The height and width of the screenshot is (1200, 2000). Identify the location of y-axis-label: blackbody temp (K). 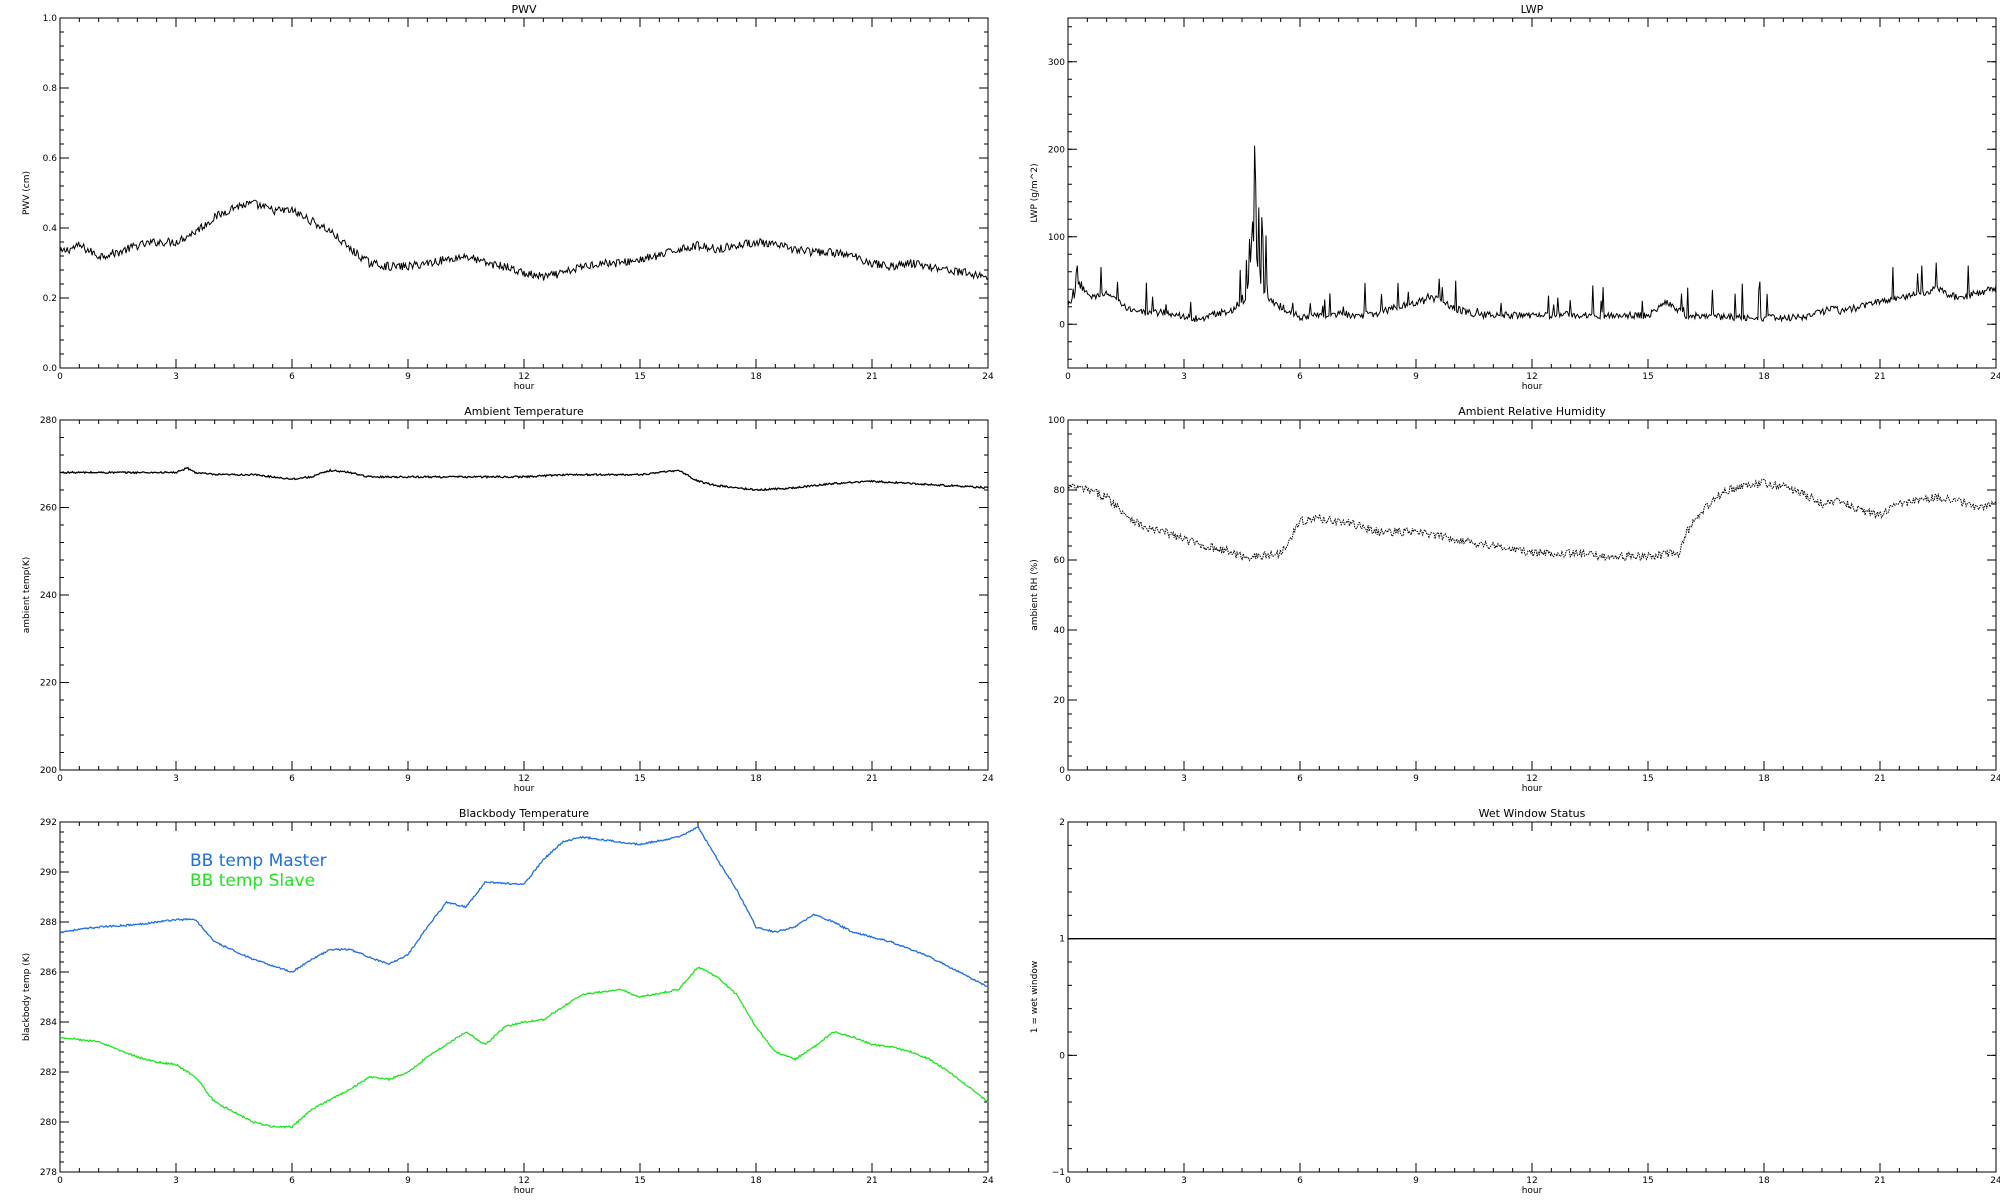
(27, 997).